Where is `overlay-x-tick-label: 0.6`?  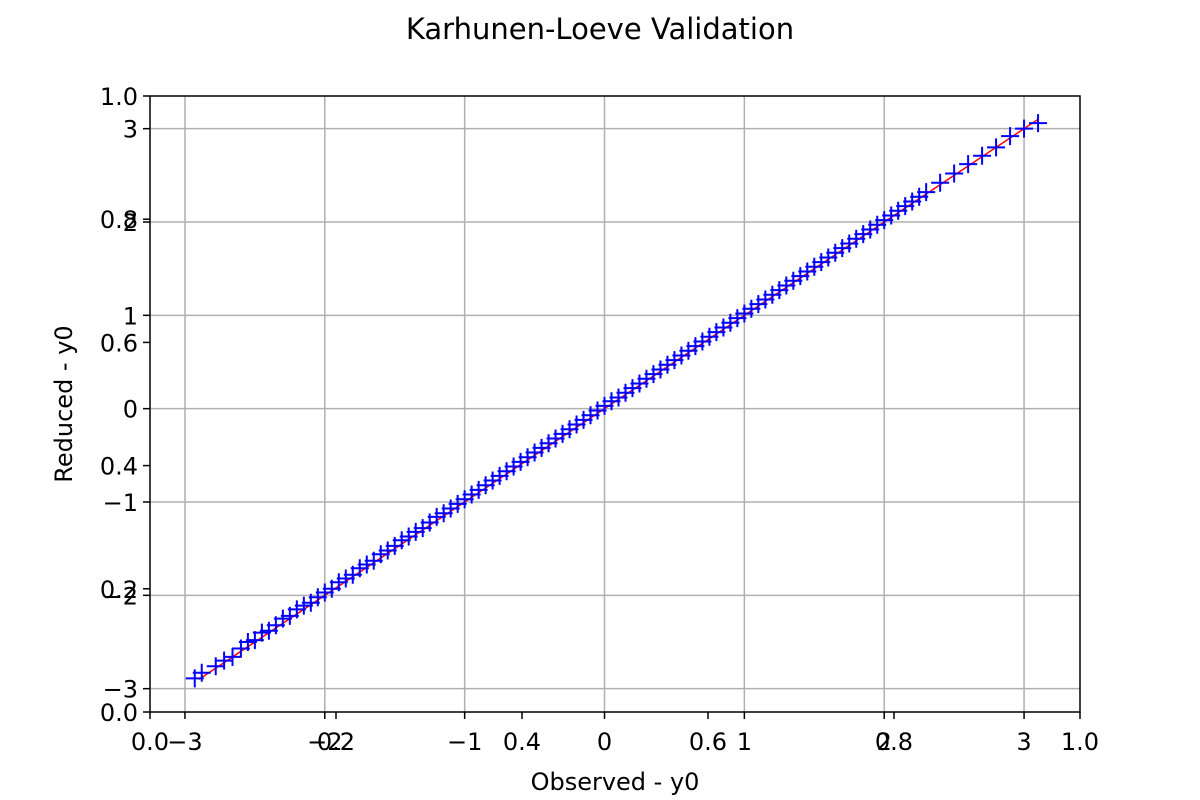
overlay-x-tick-label: 0.6 is located at coordinates (708, 742).